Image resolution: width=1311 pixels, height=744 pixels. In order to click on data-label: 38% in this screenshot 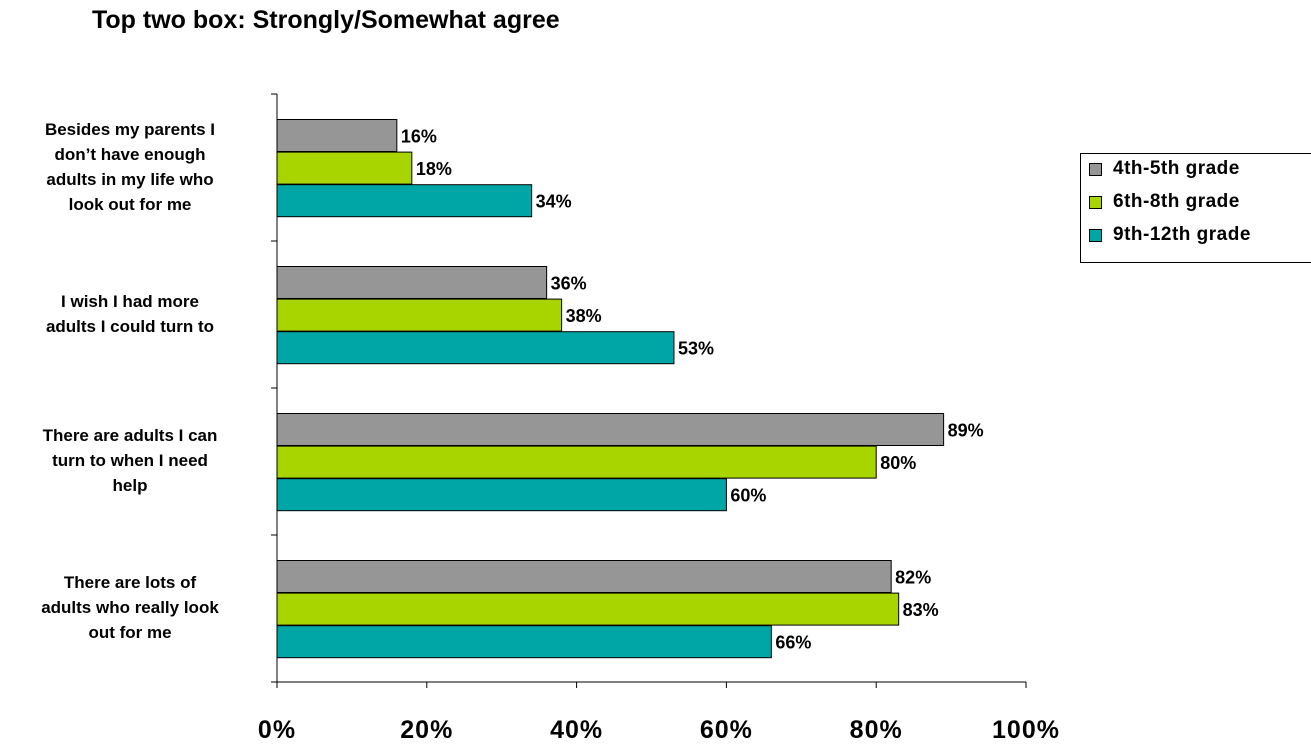, I will do `click(584, 316)`.